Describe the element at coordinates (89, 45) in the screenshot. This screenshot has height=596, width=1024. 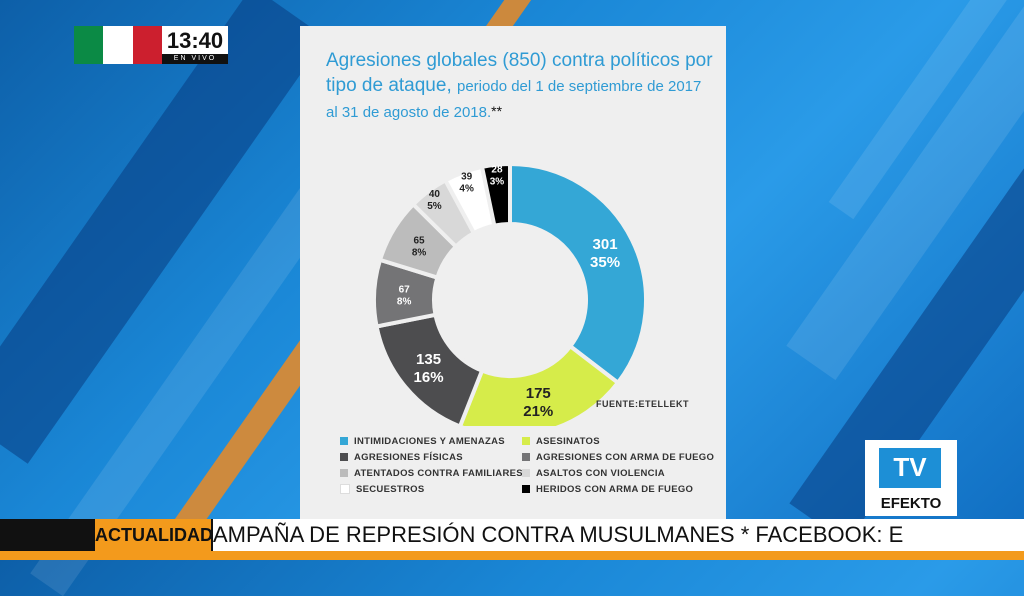
I see `flag-green` at that location.